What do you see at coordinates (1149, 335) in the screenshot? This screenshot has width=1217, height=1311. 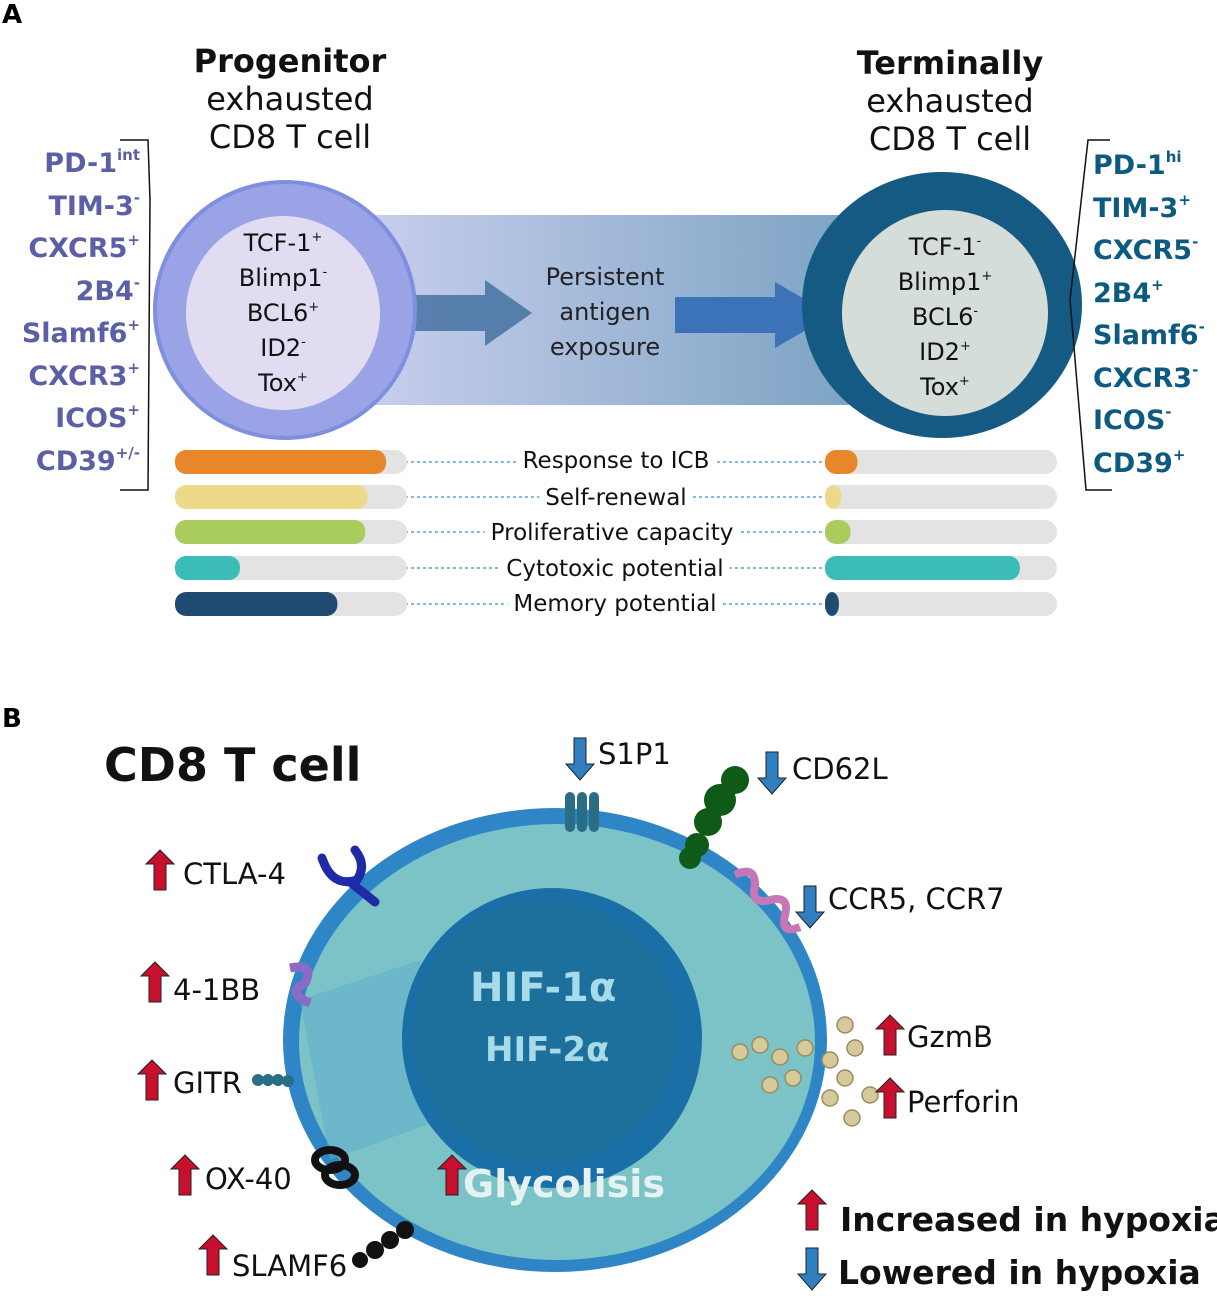 I see `marker: Slamf6-` at bounding box center [1149, 335].